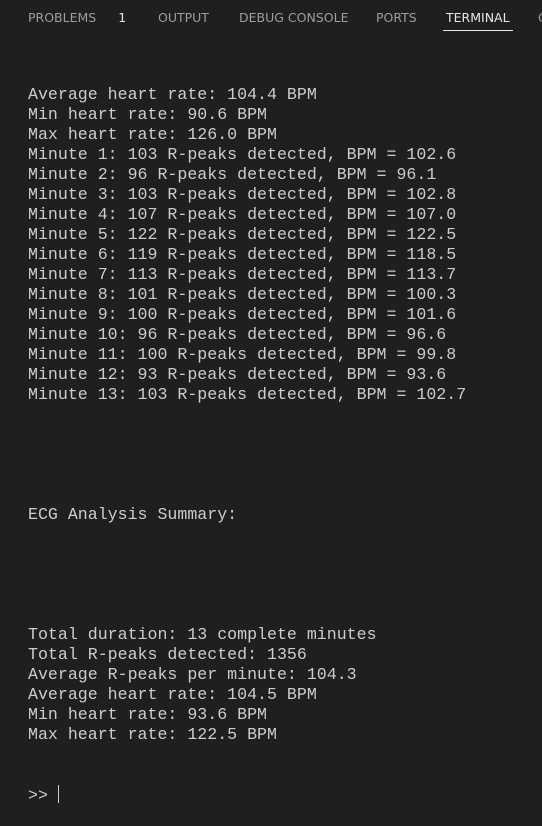  I want to click on summary-line: Max heart rate: 122.5 BPM, so click(152, 734).